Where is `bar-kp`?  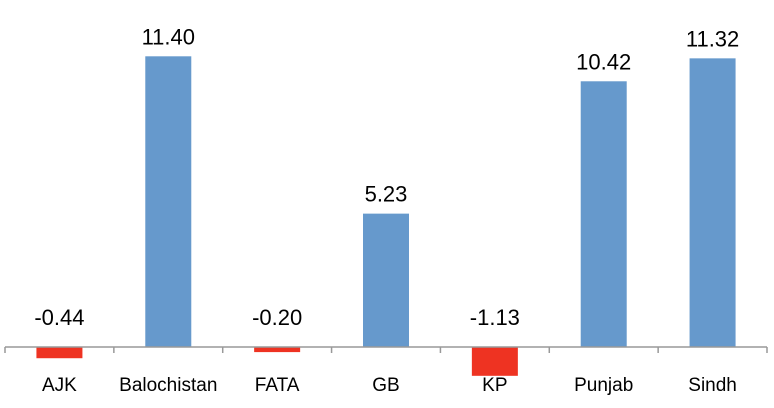
bar-kp is located at coordinates (494, 361).